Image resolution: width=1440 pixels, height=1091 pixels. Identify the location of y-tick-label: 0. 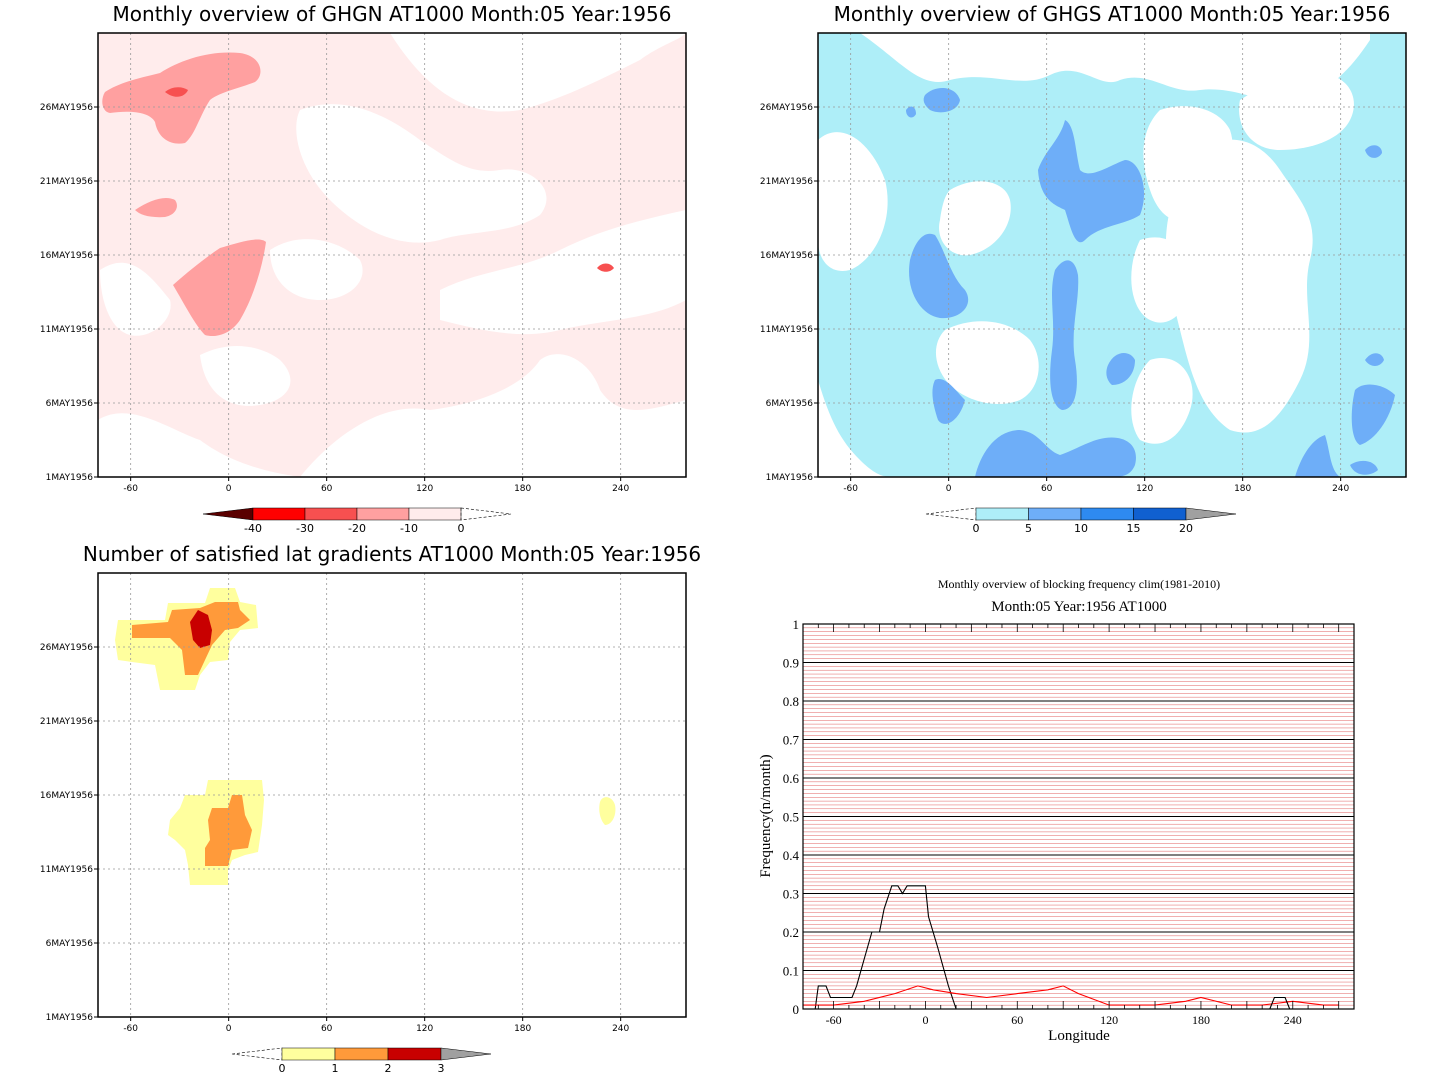
(796, 1009).